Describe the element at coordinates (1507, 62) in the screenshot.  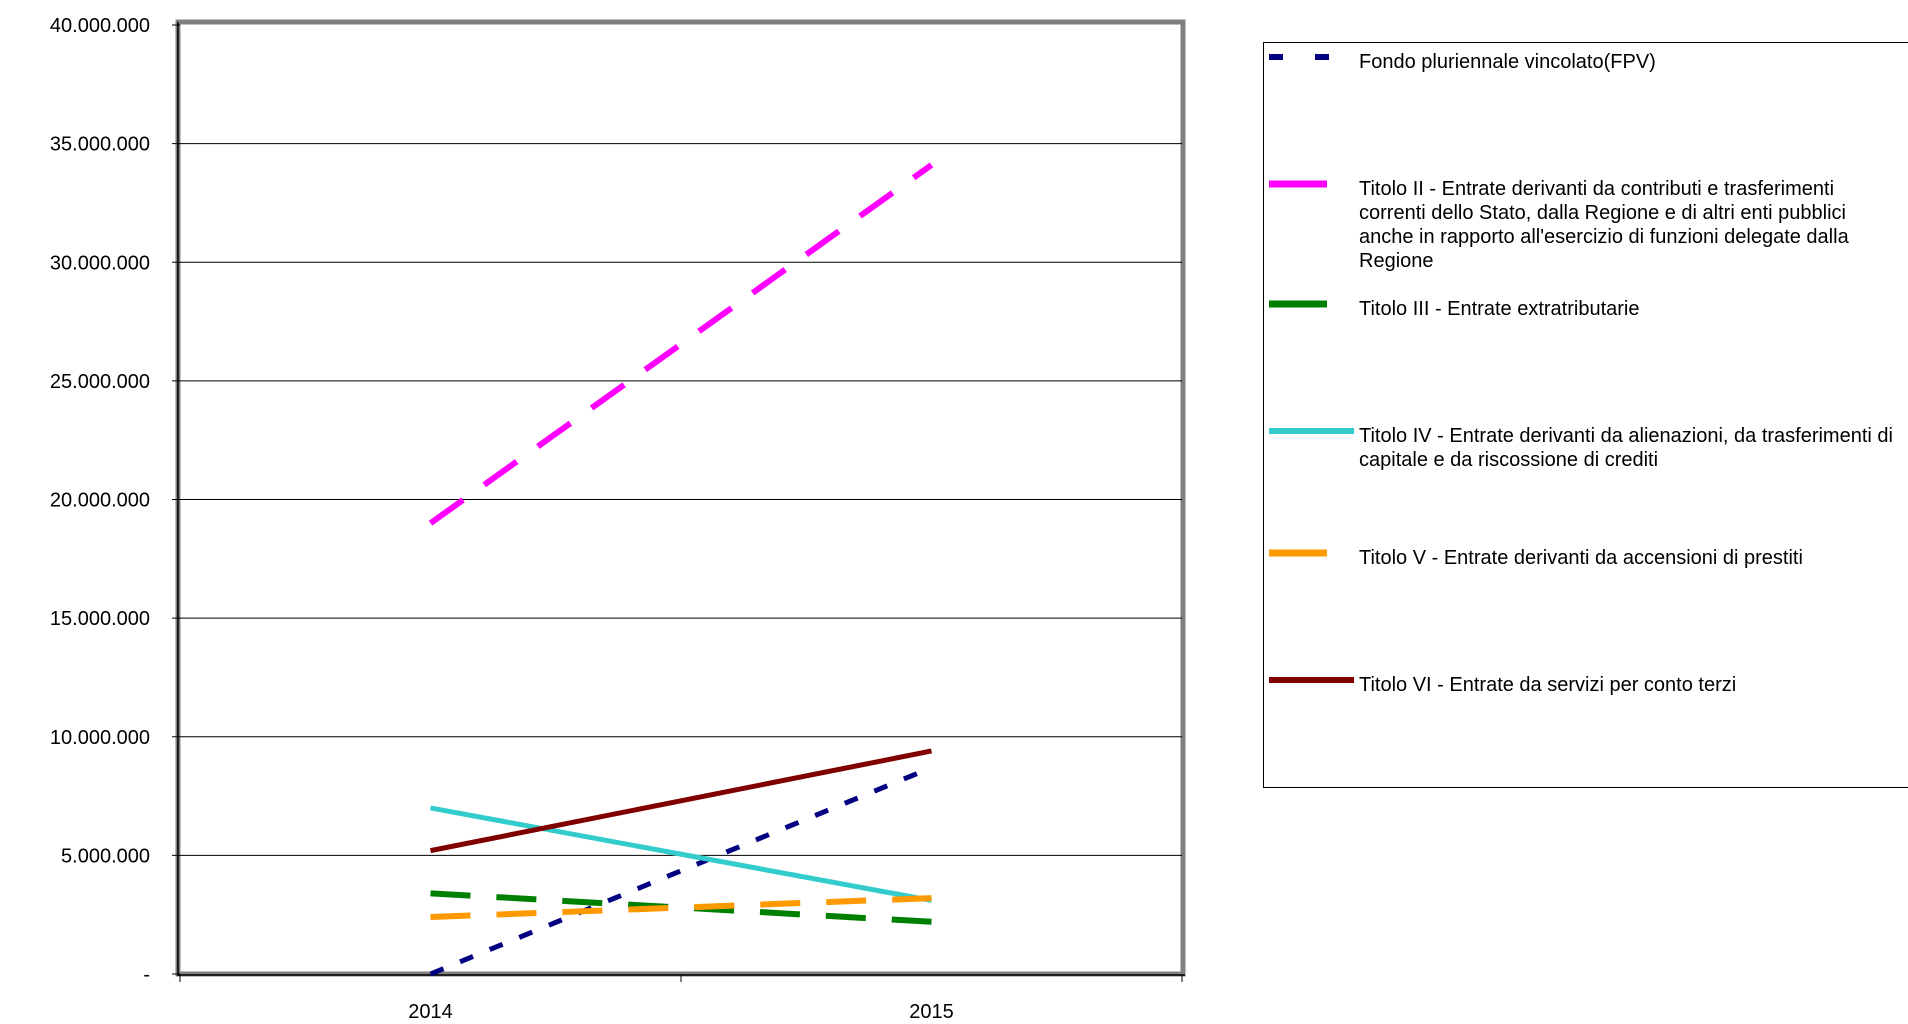
I see `legend-label-fpv: Fondo pluriennale vincolato(FPV)` at that location.